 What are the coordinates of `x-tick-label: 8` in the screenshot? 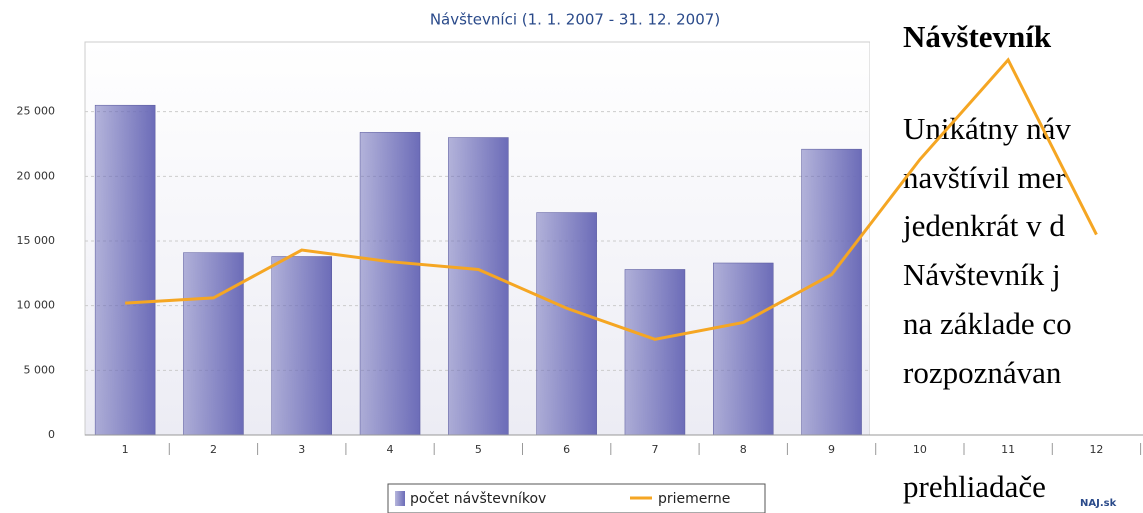 It's located at (743, 449).